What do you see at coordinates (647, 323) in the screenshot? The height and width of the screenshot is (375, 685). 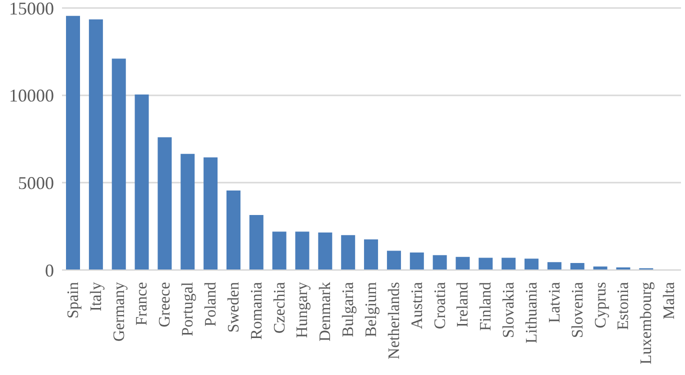 I see `x-tick-label: Luxembourg` at bounding box center [647, 323].